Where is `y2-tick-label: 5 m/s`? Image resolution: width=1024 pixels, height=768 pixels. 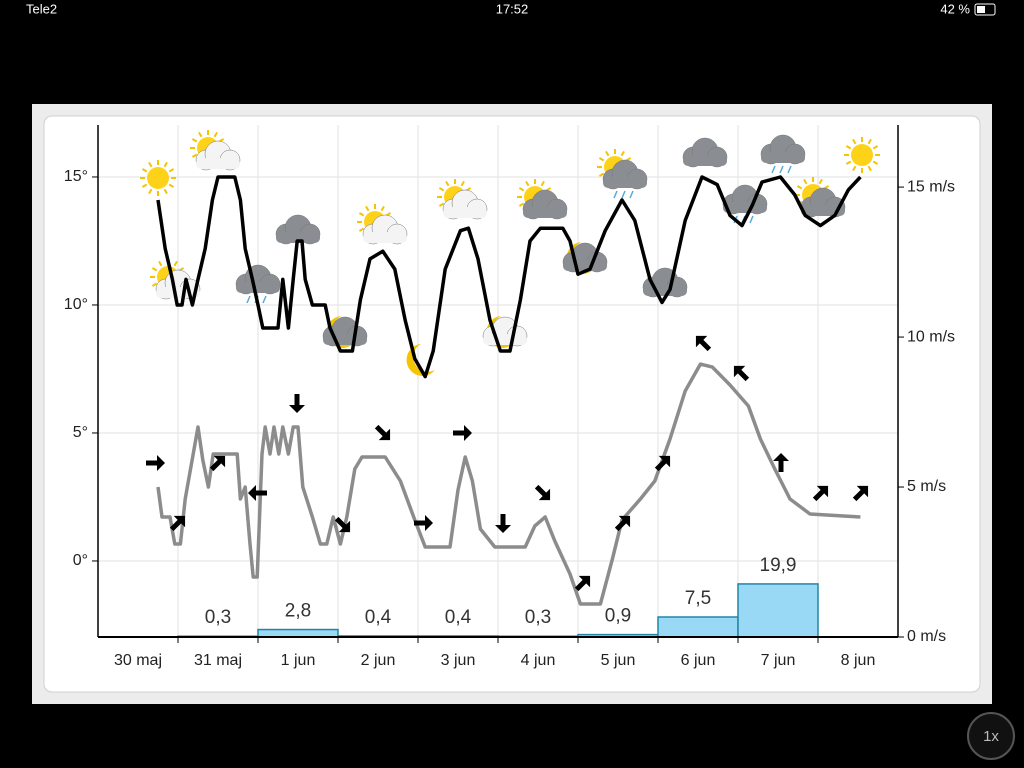
y2-tick-label: 5 m/s is located at coordinates (926, 486).